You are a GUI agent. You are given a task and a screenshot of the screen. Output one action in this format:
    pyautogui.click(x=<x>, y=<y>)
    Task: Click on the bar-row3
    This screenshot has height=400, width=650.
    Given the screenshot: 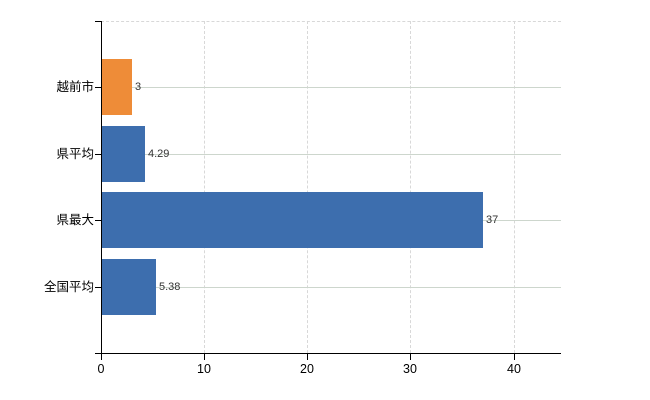 What is the action you would take?
    pyautogui.click(x=128, y=287)
    